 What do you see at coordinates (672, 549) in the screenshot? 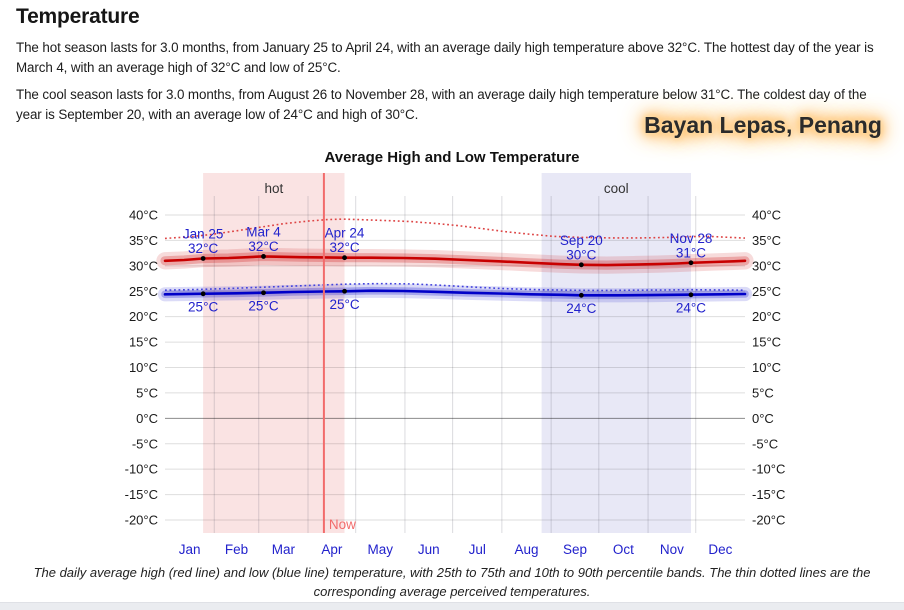
I see `svg-text: Nov` at bounding box center [672, 549].